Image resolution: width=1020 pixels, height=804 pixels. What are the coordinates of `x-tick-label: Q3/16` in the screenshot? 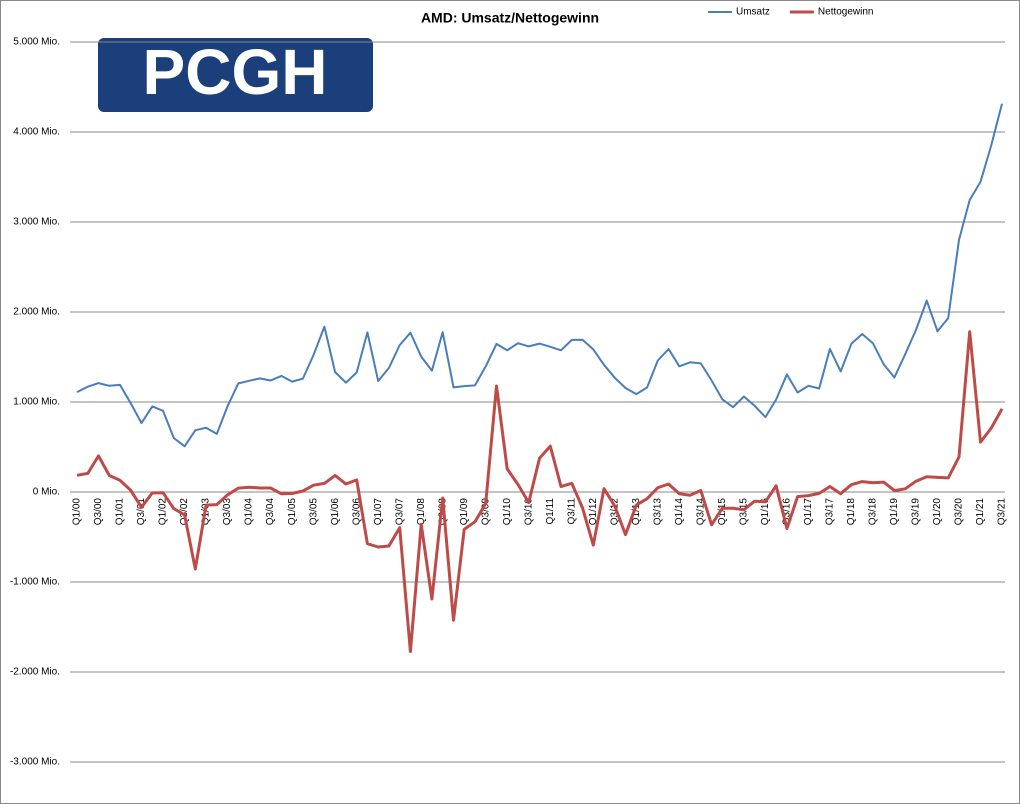 It's located at (787, 512).